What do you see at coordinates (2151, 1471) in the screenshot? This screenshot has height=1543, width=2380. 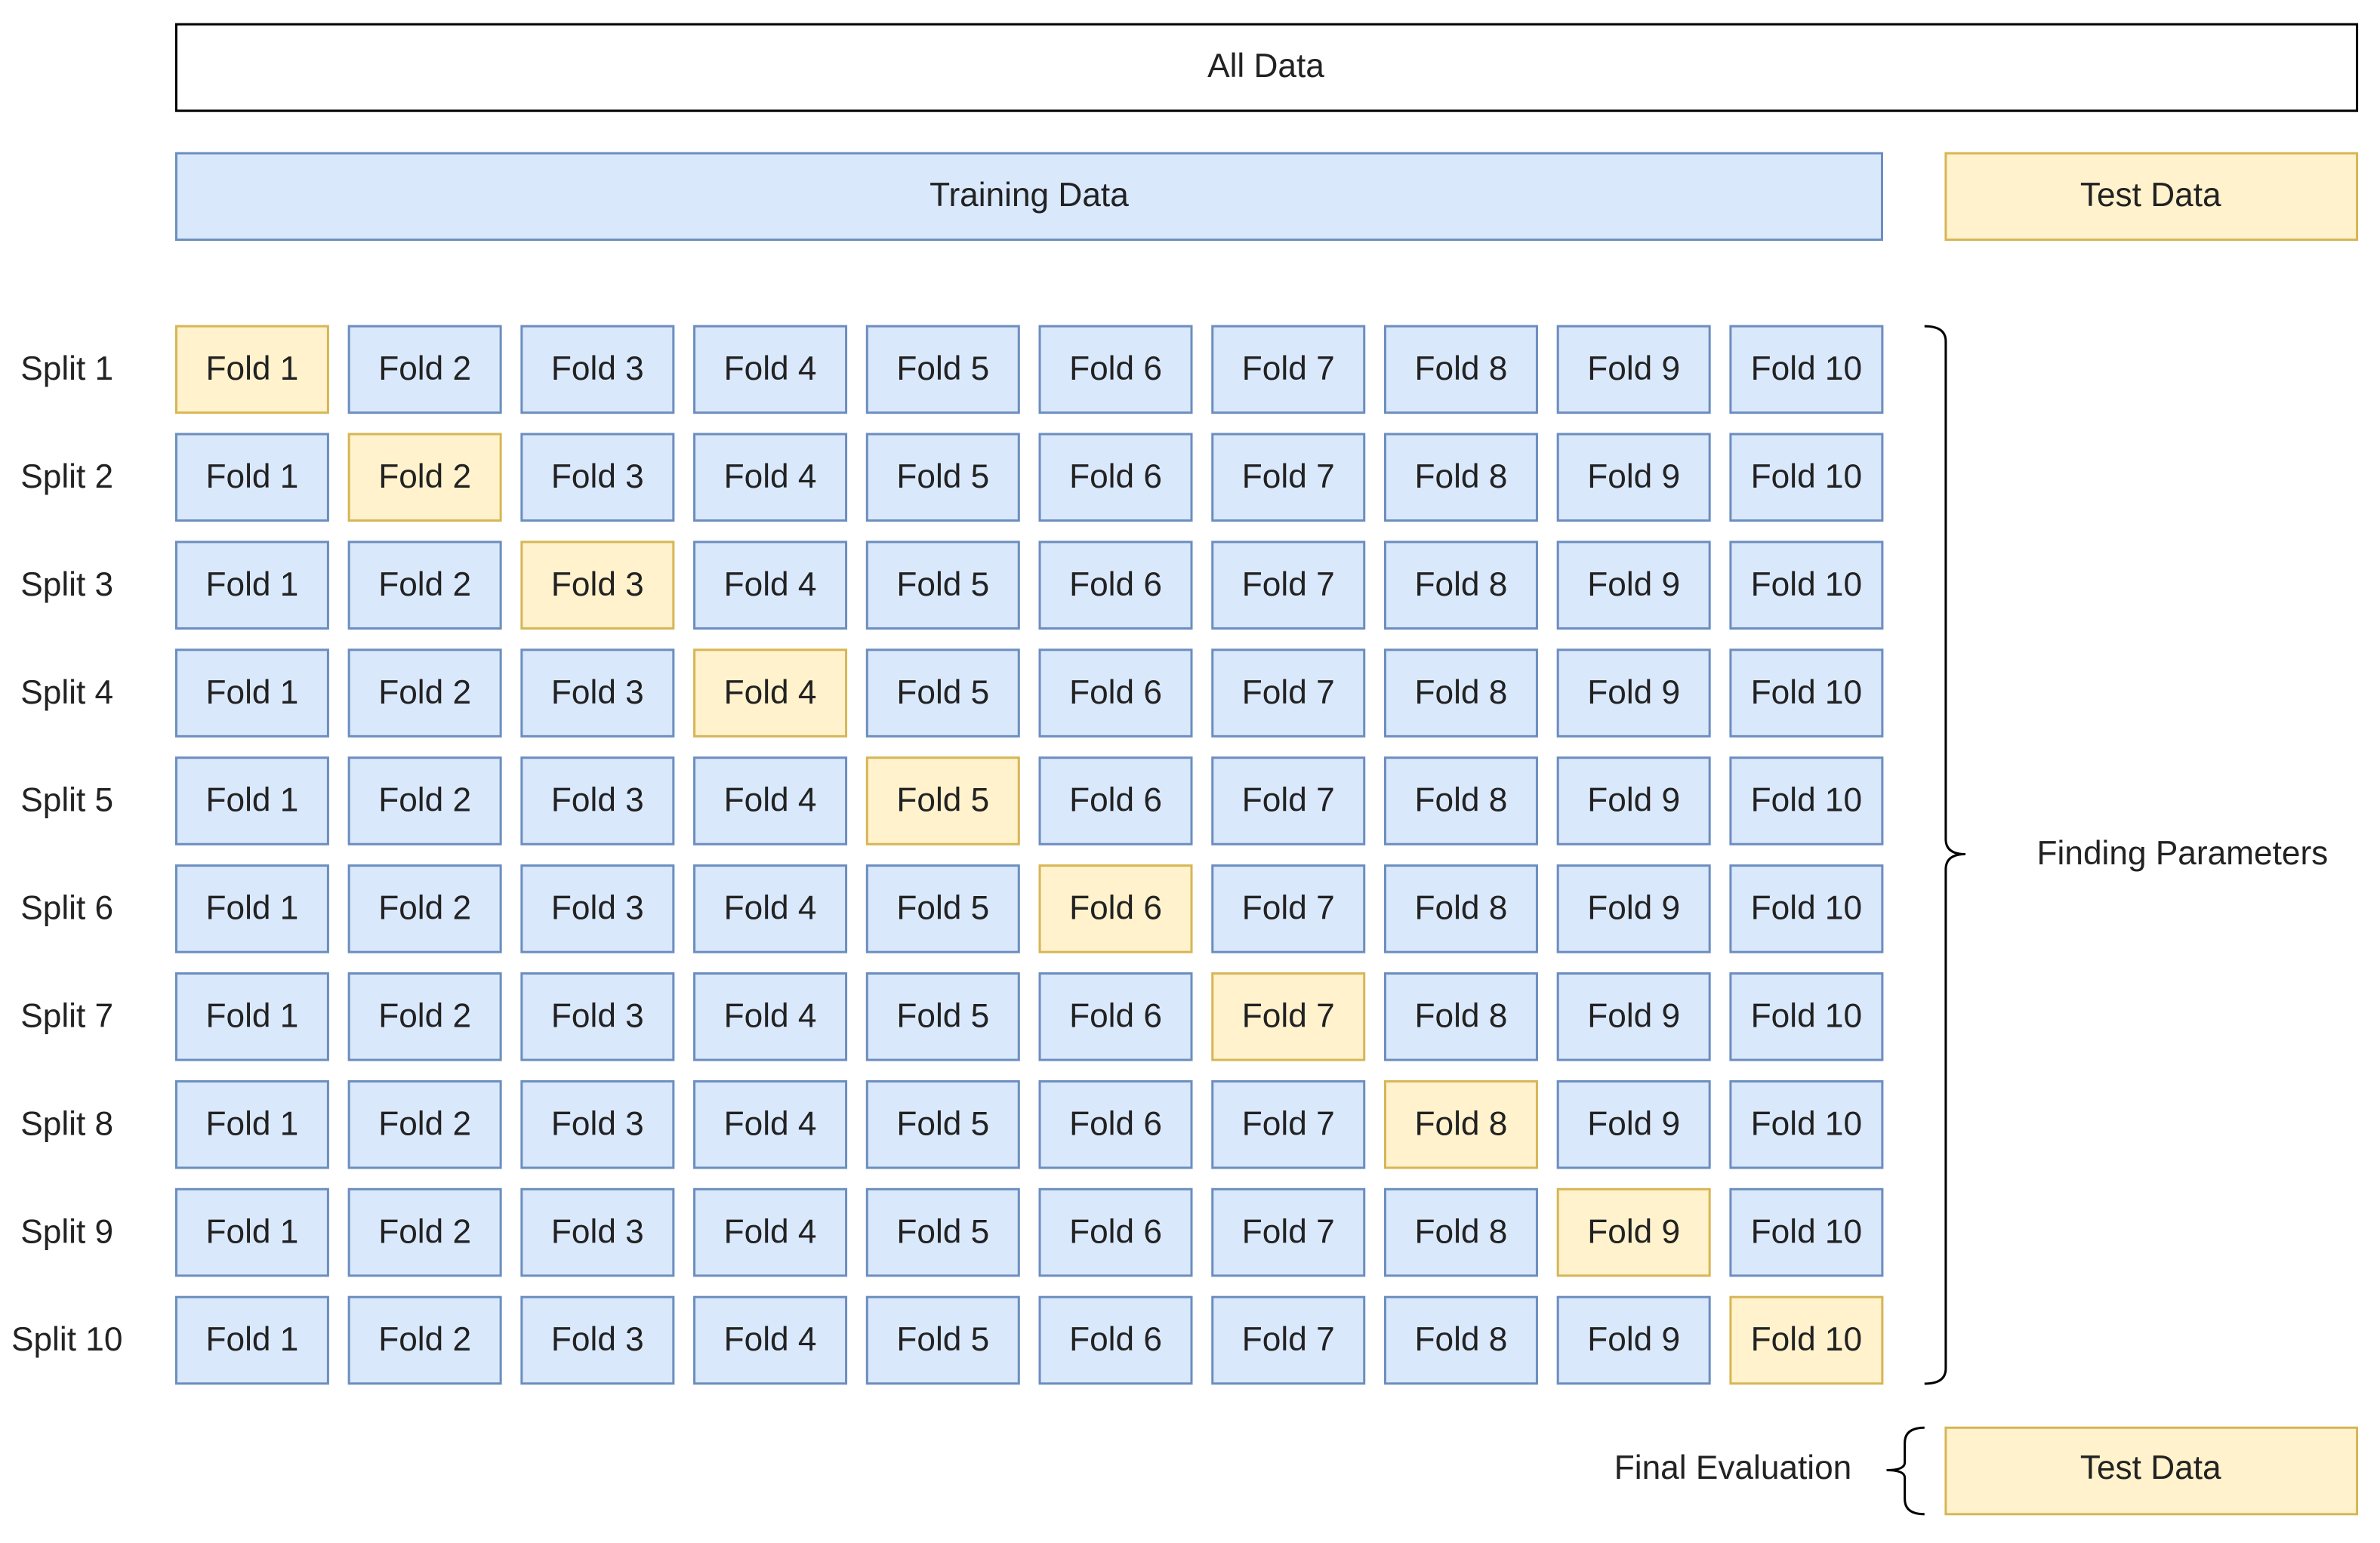 I see `final-test-data-box` at bounding box center [2151, 1471].